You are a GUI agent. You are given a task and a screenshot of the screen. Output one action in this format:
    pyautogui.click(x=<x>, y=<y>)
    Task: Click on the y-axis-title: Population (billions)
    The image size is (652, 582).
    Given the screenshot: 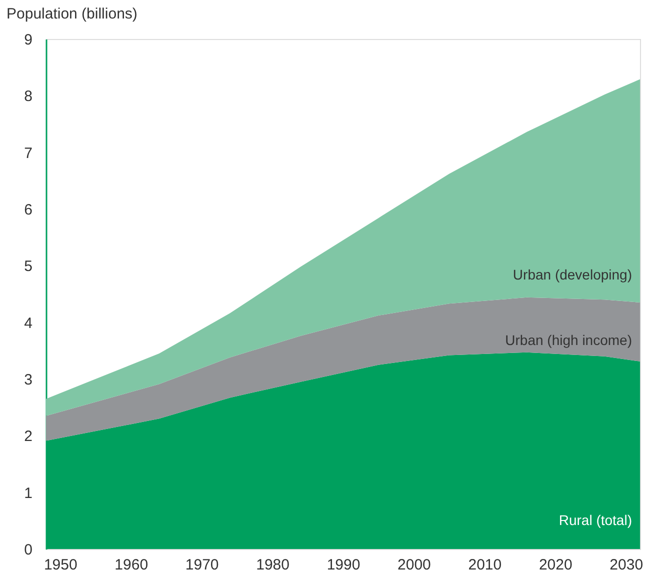 What is the action you would take?
    pyautogui.click(x=72, y=14)
    